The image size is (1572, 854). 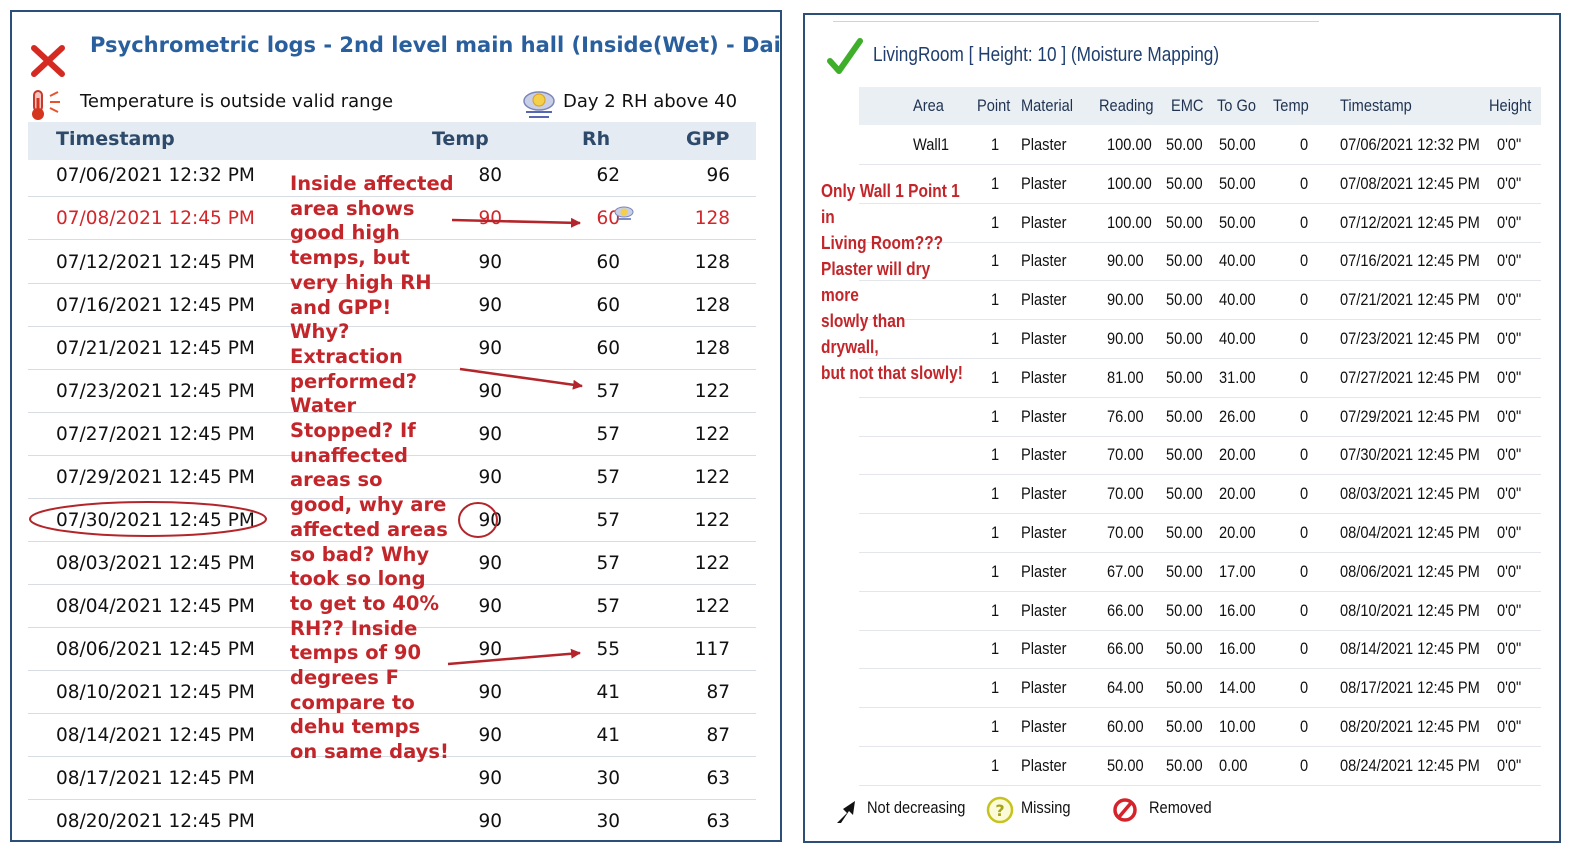 What do you see at coordinates (1125, 726) in the screenshot?
I see `cell-reading: 60.00` at bounding box center [1125, 726].